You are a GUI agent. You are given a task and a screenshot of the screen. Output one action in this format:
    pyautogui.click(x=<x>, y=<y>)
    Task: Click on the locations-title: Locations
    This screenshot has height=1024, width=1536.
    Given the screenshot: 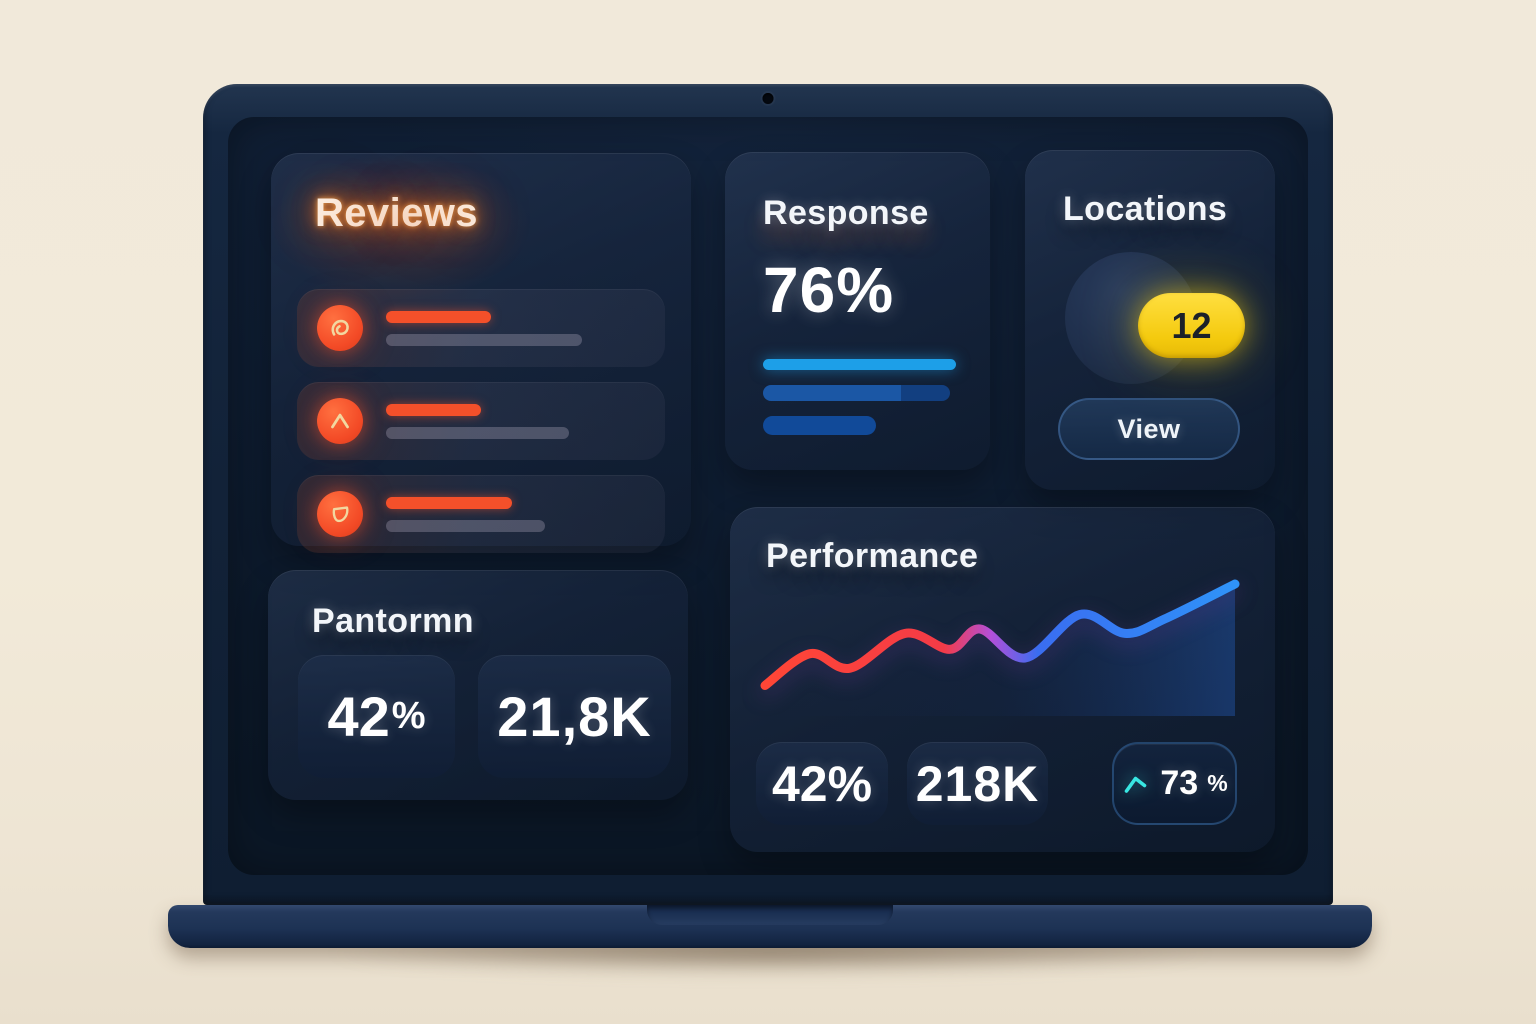 What is the action you would take?
    pyautogui.click(x=1145, y=209)
    